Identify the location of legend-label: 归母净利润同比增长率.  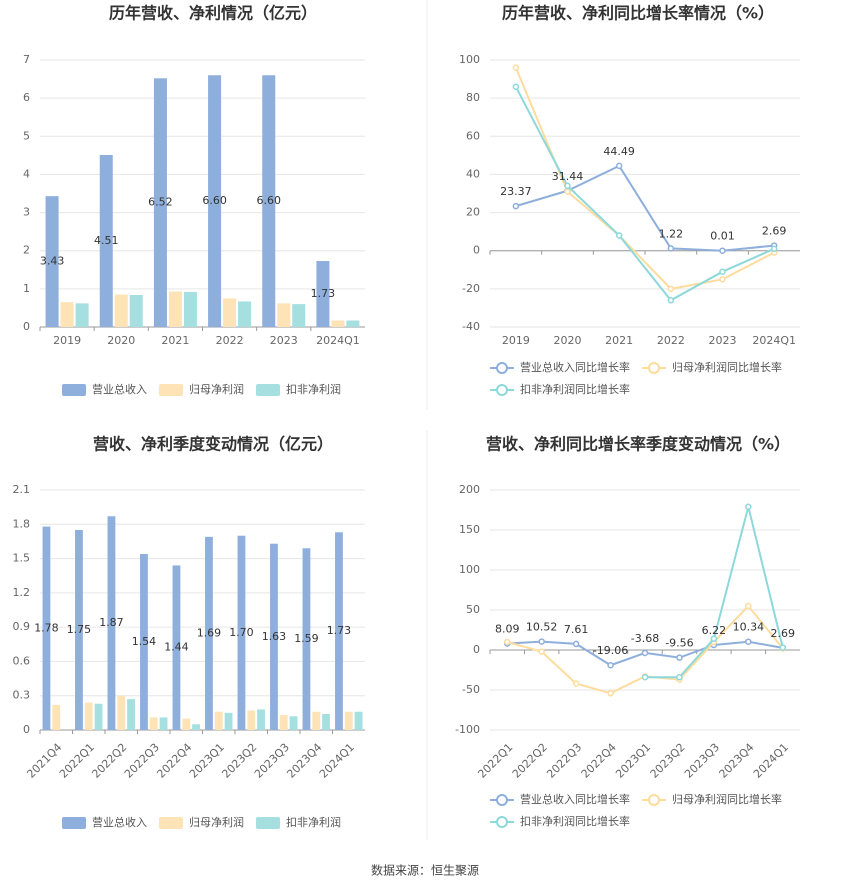
(727, 799).